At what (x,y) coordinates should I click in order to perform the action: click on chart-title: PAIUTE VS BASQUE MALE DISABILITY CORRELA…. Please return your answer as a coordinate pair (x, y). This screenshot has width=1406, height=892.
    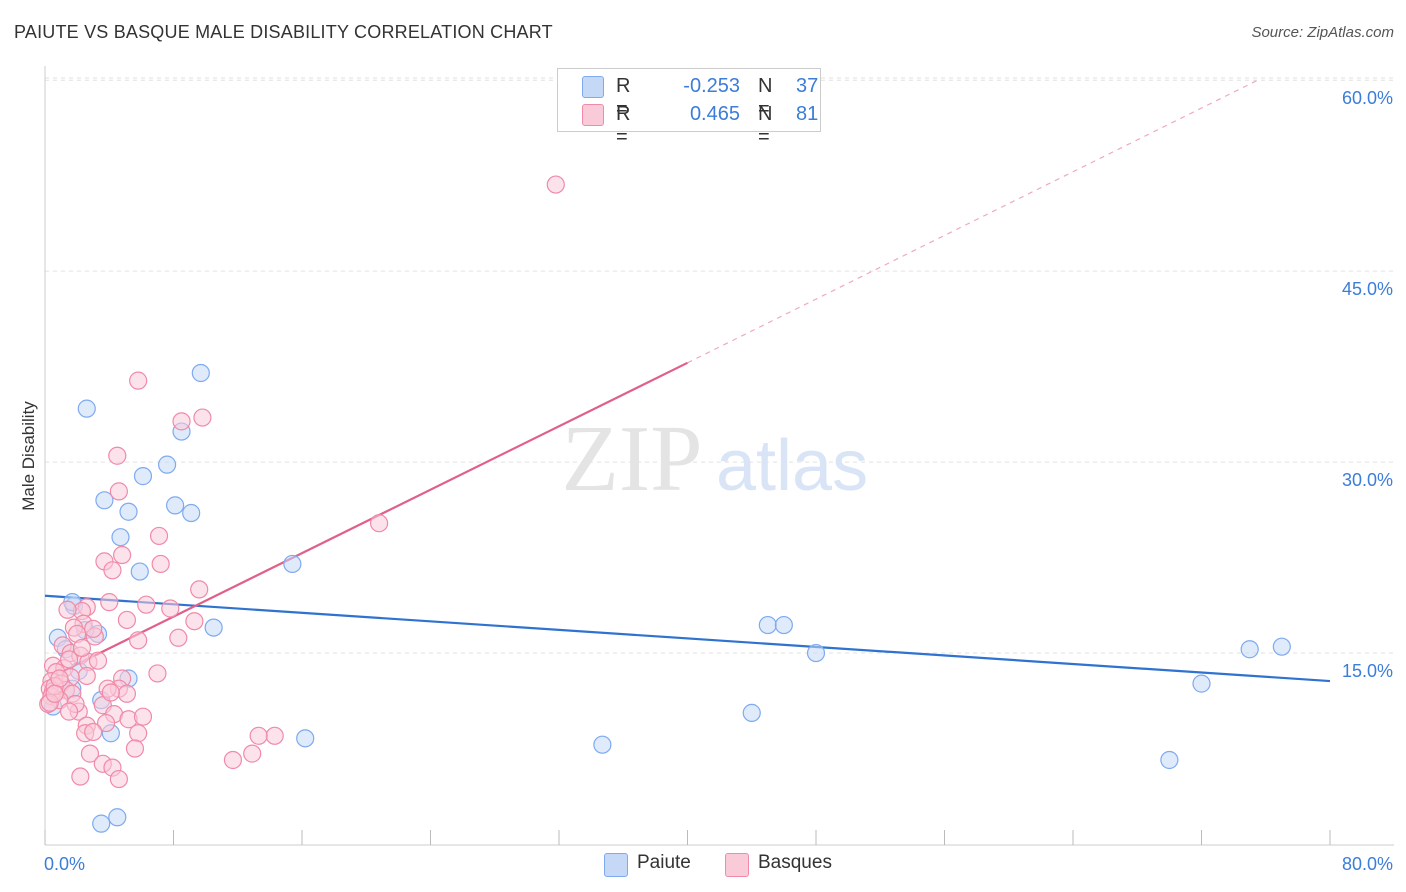
    Looking at the image, I should click on (283, 32).